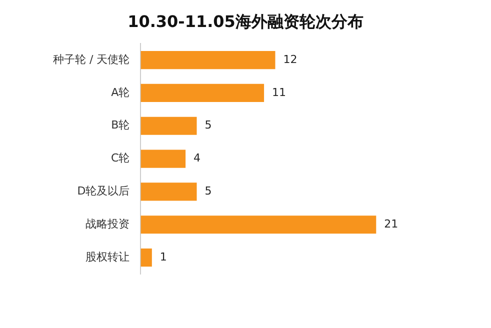  I want to click on data-label: 11, so click(279, 92).